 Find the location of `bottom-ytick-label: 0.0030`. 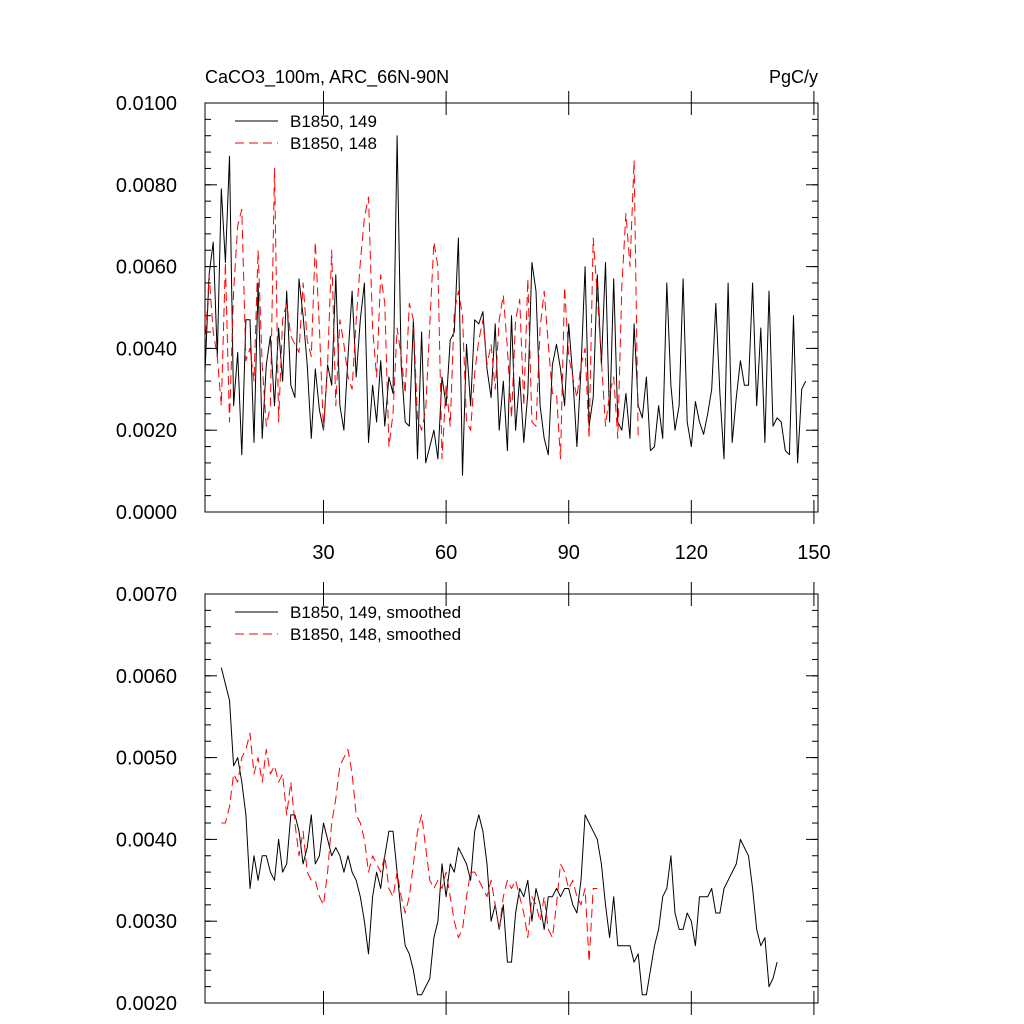

bottom-ytick-label: 0.0030 is located at coordinates (146, 922).